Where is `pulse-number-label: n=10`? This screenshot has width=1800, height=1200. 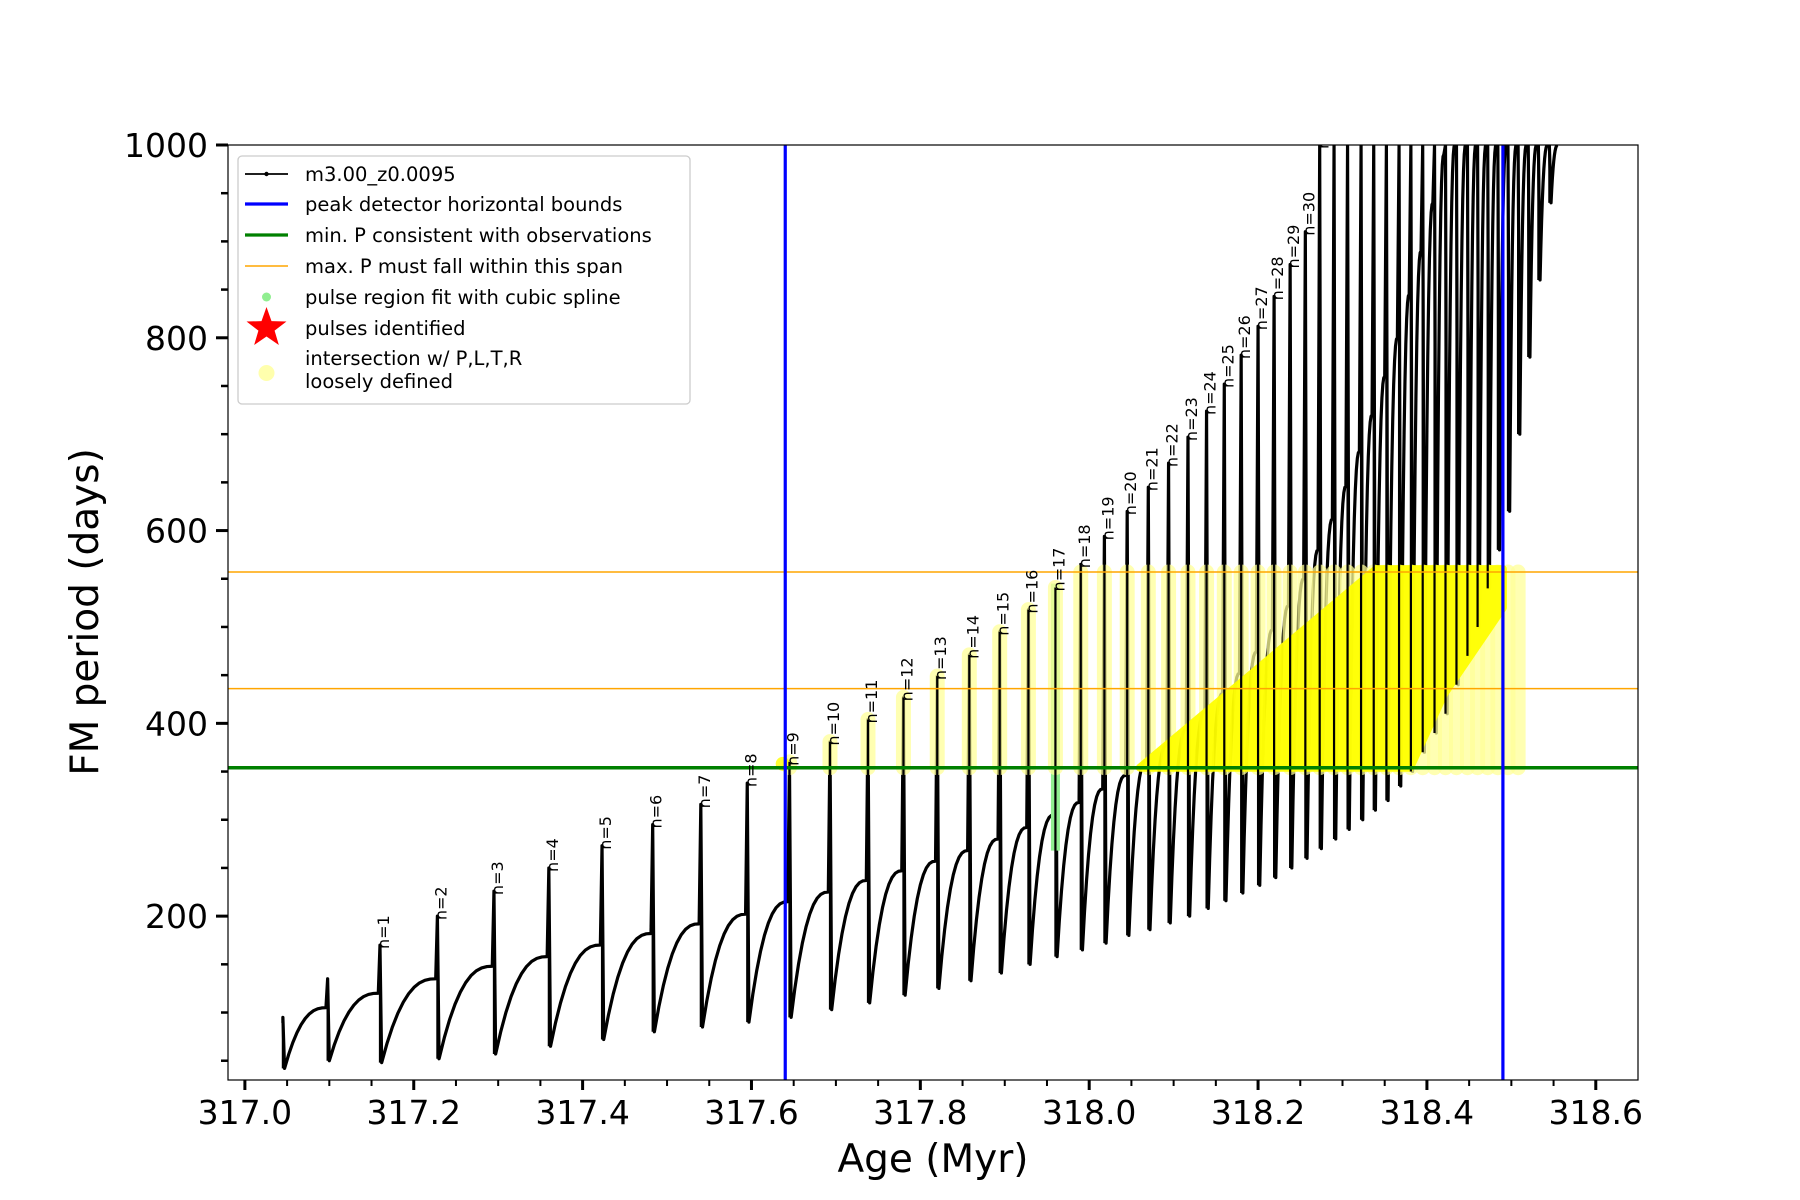 pulse-number-label: n=10 is located at coordinates (833, 724).